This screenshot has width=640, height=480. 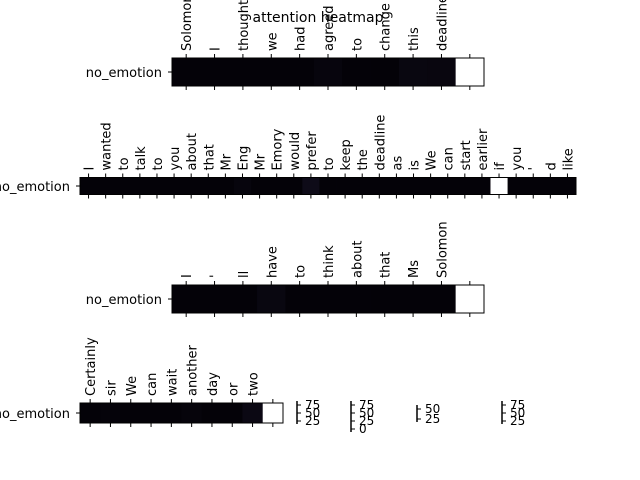 What do you see at coordinates (244, 25) in the screenshot?
I see `token-label: thought` at bounding box center [244, 25].